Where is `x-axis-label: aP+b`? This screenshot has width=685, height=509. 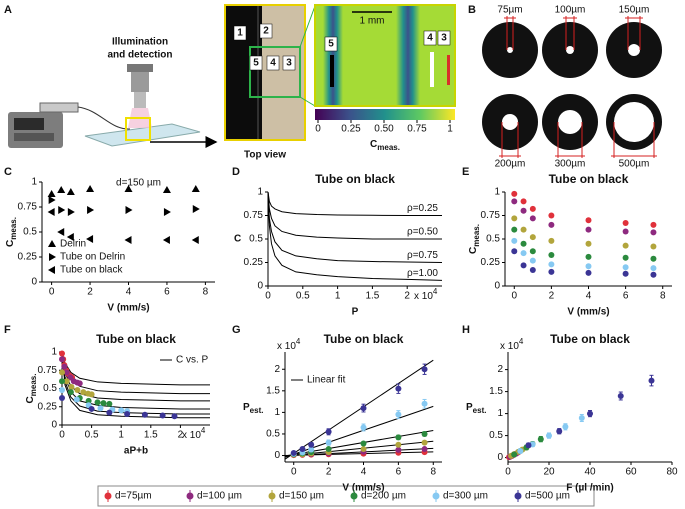 x-axis-label: aP+b is located at coordinates (136, 451).